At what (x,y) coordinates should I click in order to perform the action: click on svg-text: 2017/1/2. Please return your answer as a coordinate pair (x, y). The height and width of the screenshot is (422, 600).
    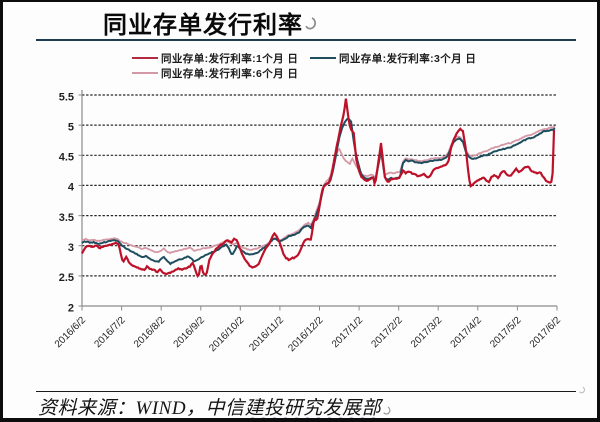
    Looking at the image, I should click on (348, 333).